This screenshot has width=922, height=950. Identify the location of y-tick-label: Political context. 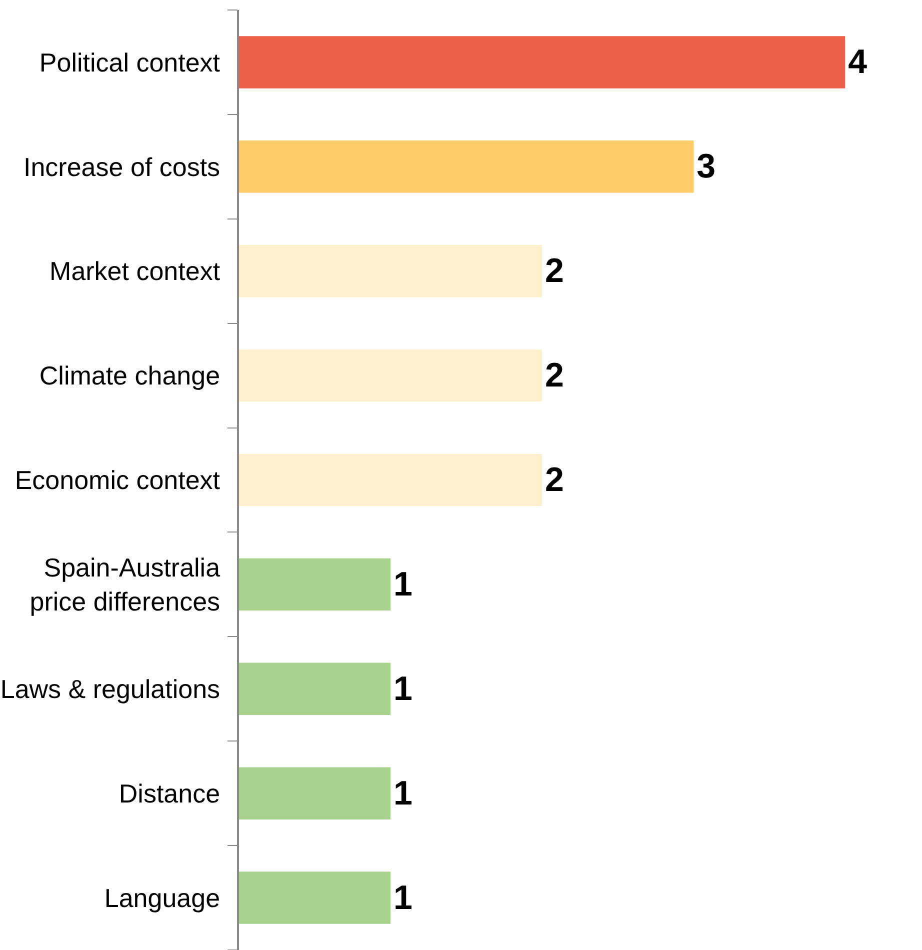
(130, 62).